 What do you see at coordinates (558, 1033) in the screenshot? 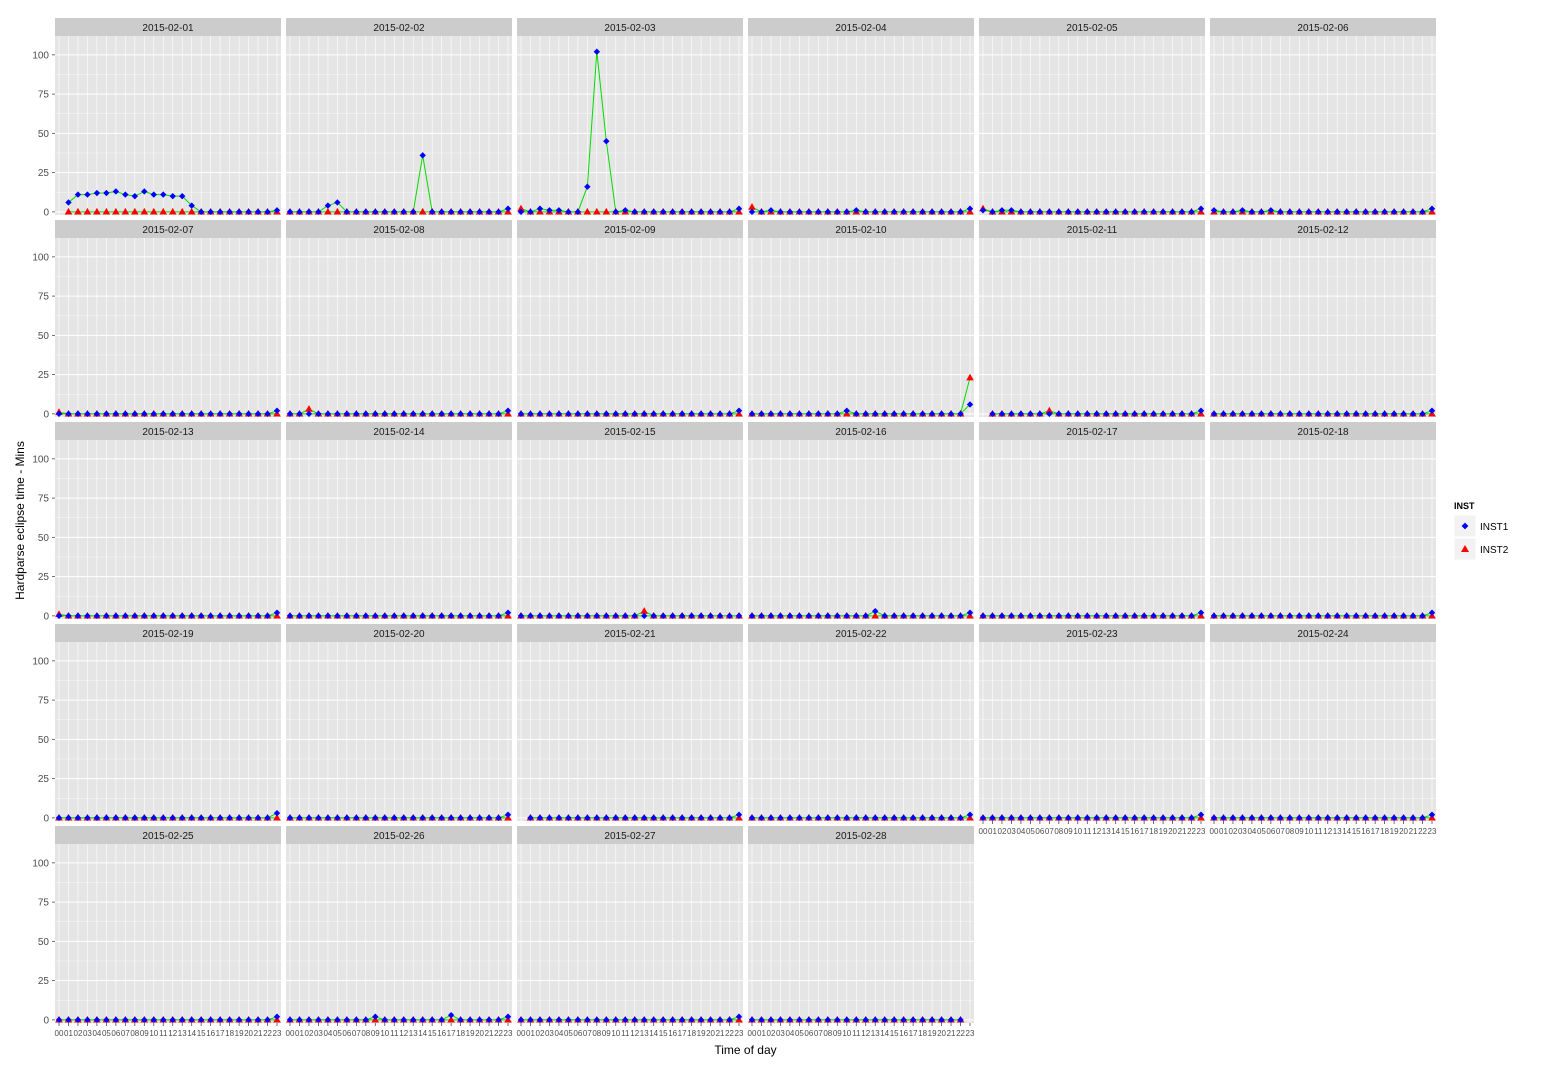
I see `x-tick-label: 04` at bounding box center [558, 1033].